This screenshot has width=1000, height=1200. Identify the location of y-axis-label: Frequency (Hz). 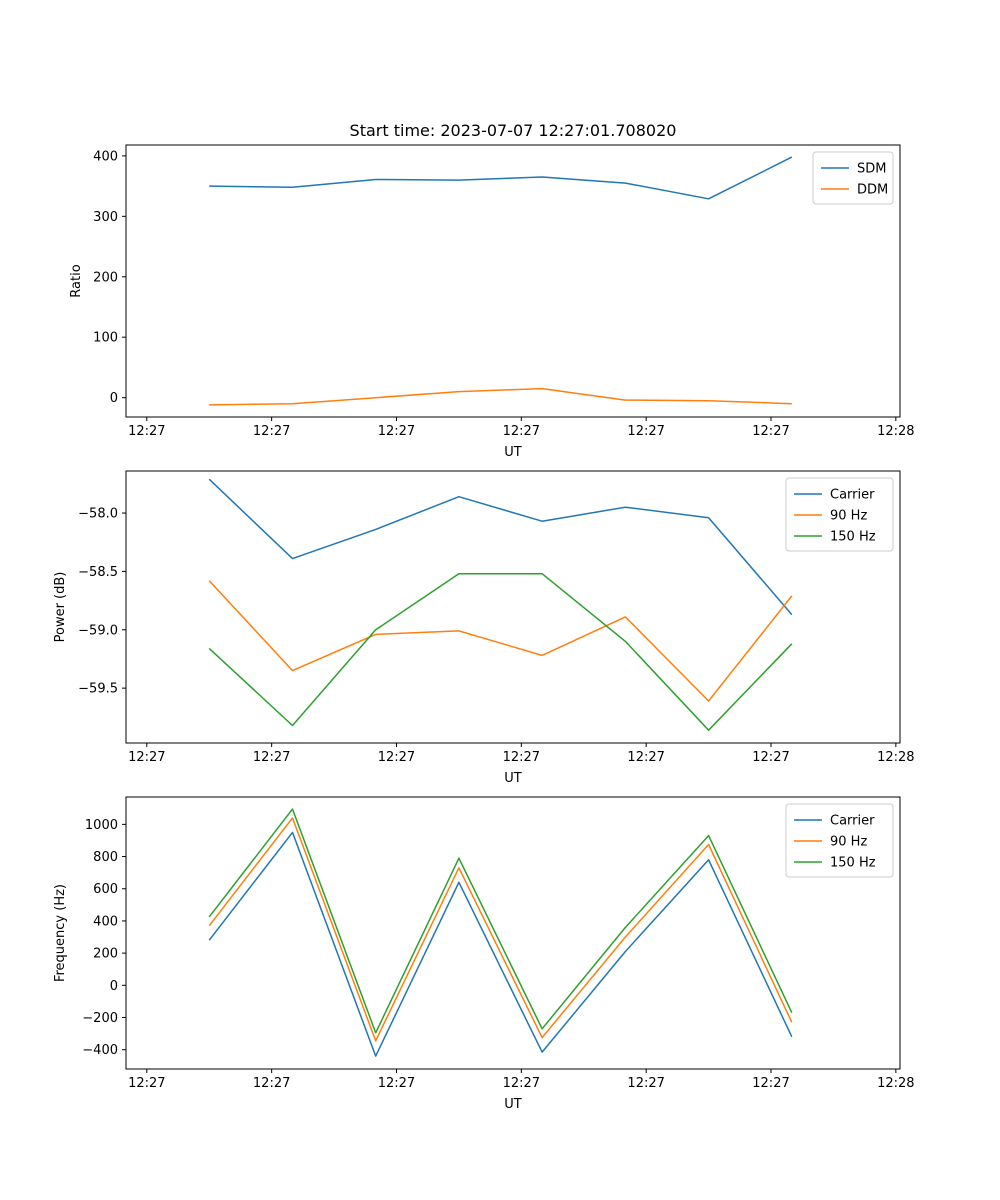
(60, 933).